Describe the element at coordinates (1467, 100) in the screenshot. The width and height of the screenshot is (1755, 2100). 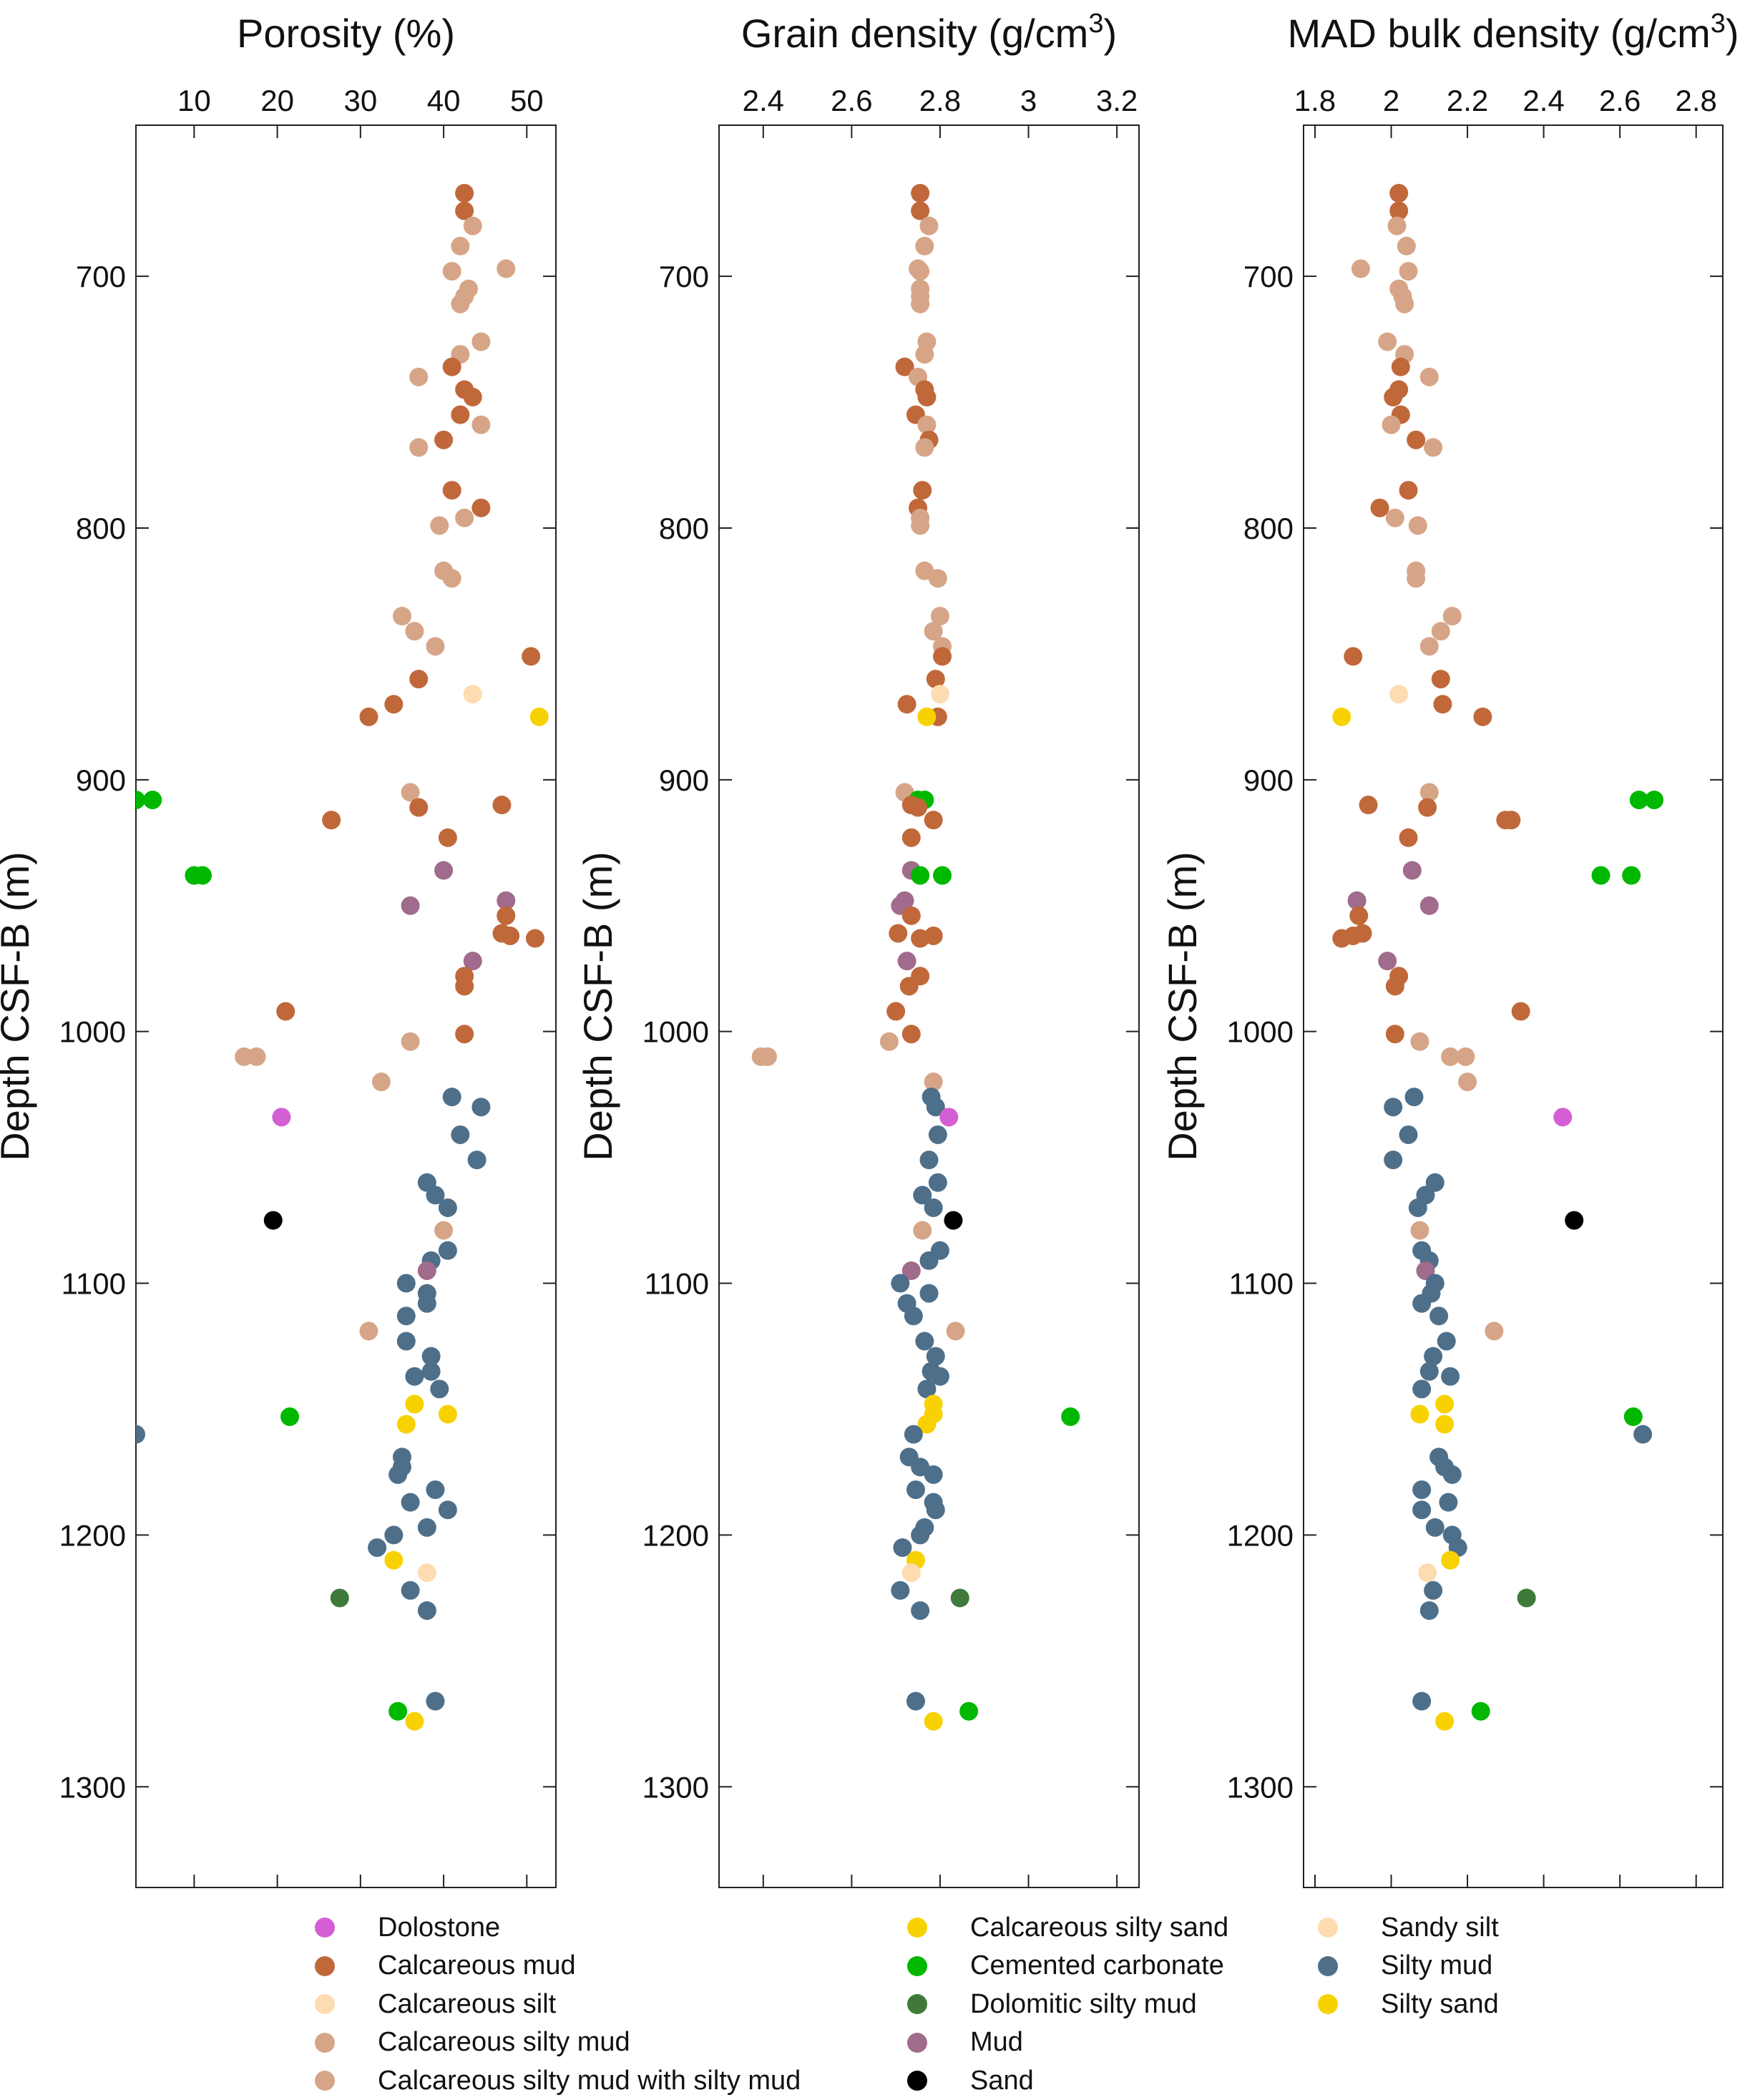
I see `x-tick-label: 2.2` at that location.